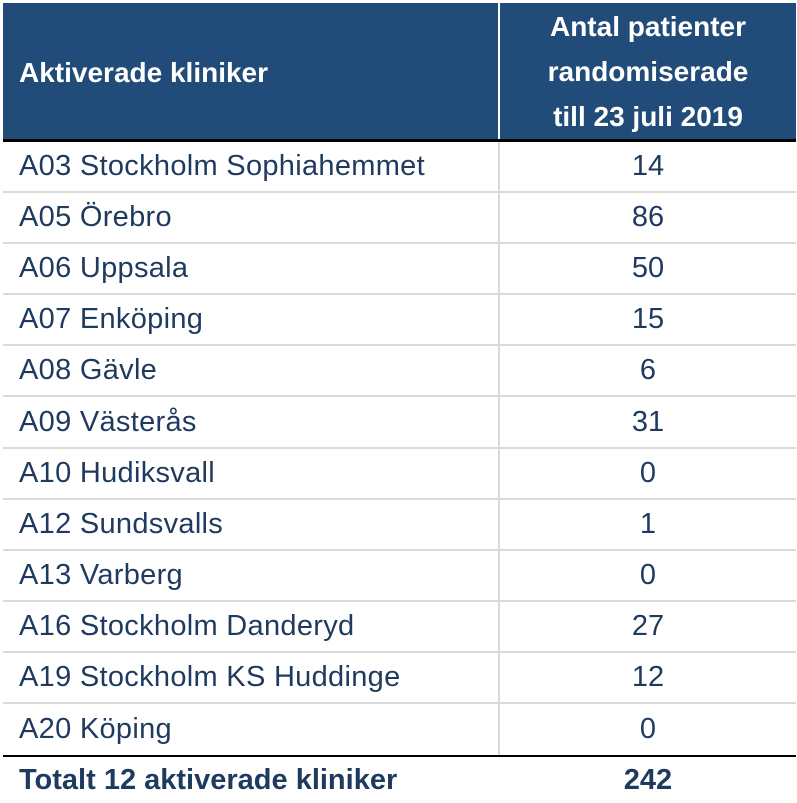  Describe the element at coordinates (648, 779) in the screenshot. I see `total-count: 242` at that location.